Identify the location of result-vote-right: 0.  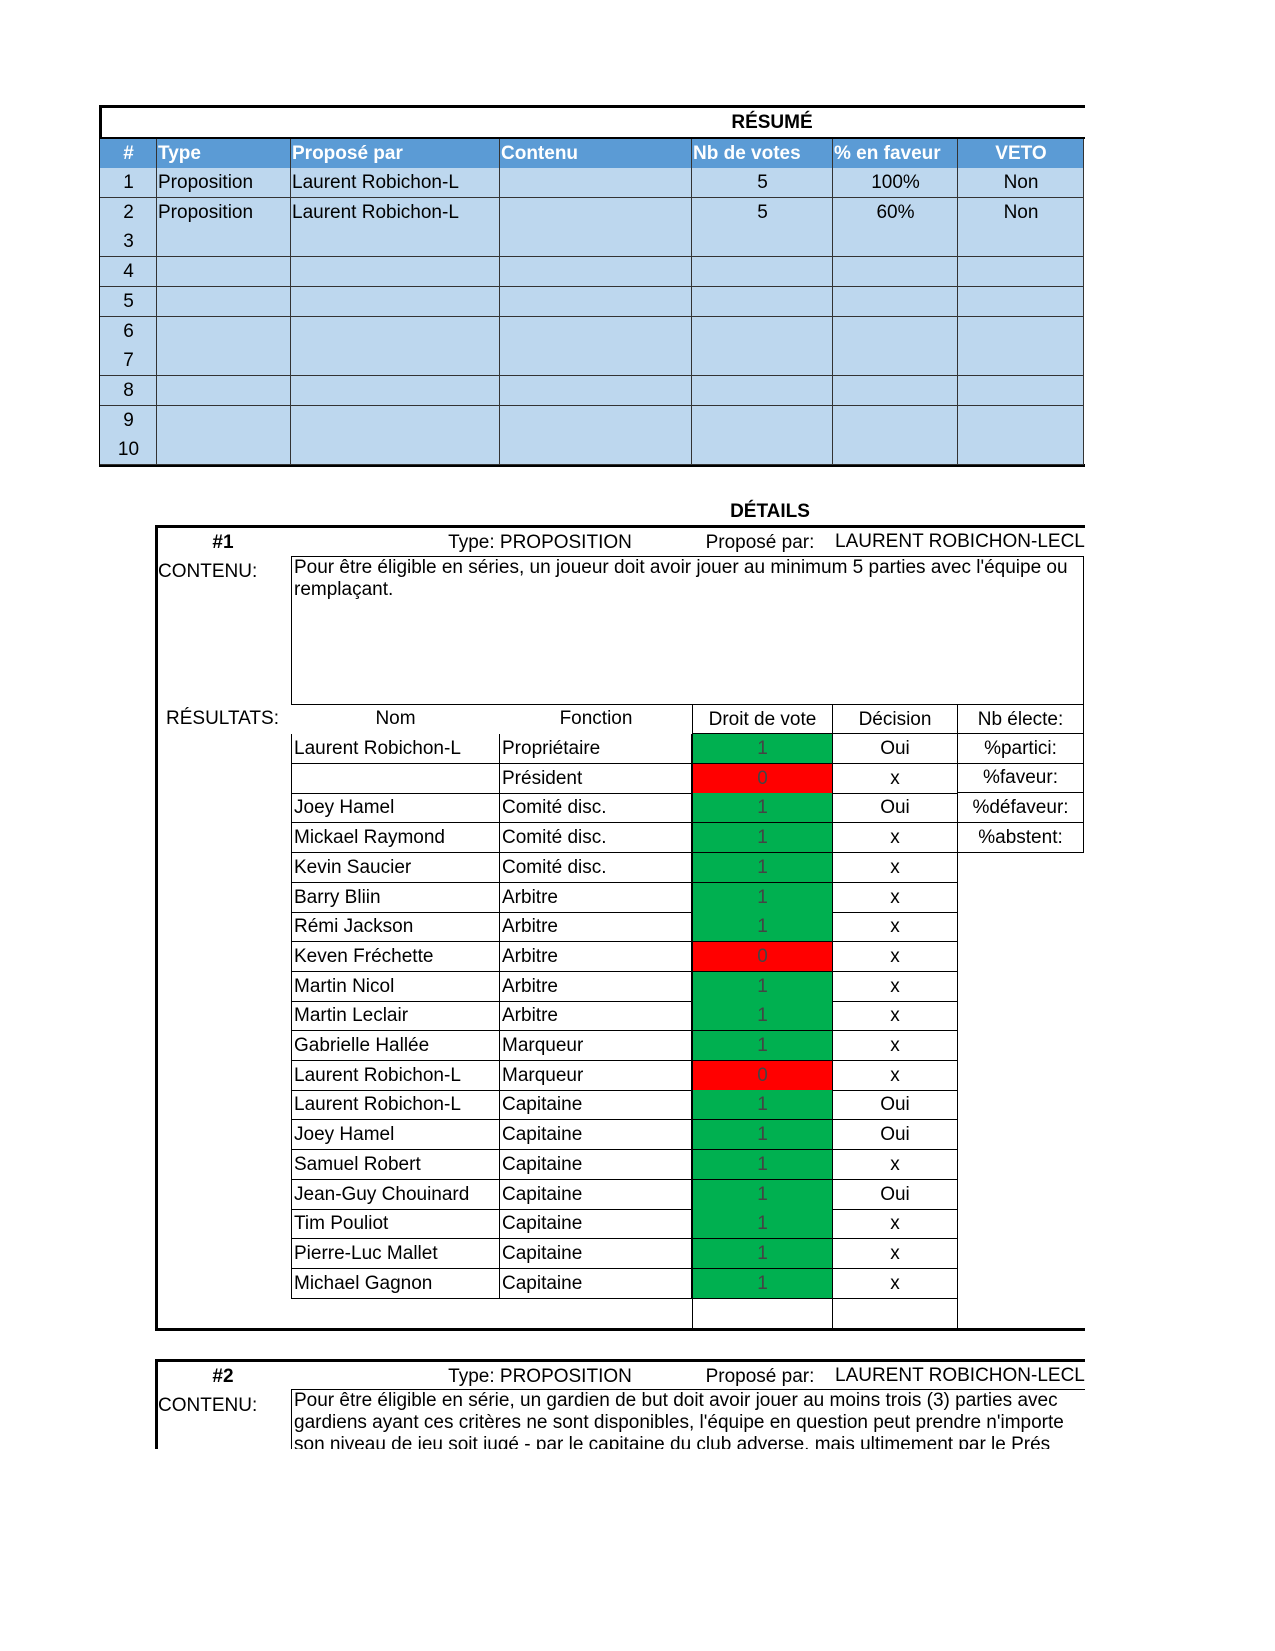
(762, 778).